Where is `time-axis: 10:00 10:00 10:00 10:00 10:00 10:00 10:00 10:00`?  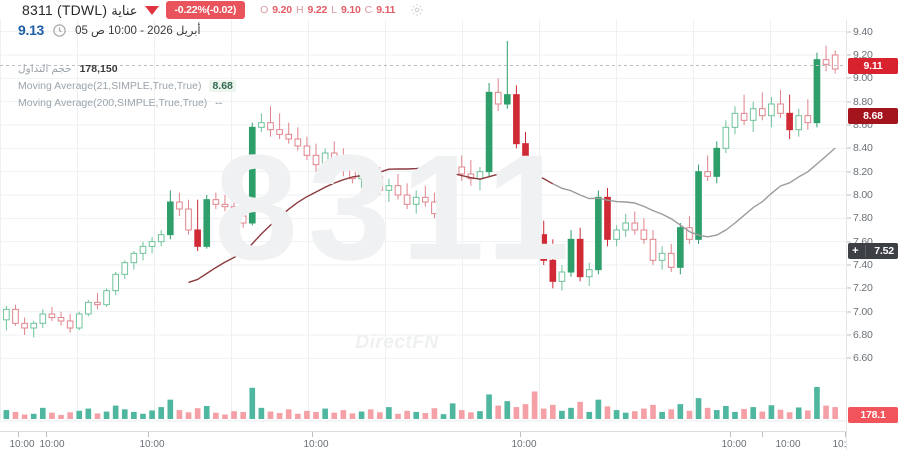 time-axis: 10:00 10:00 10:00 10:00 10:00 10:00 10:00 10:00 is located at coordinates (429, 440).